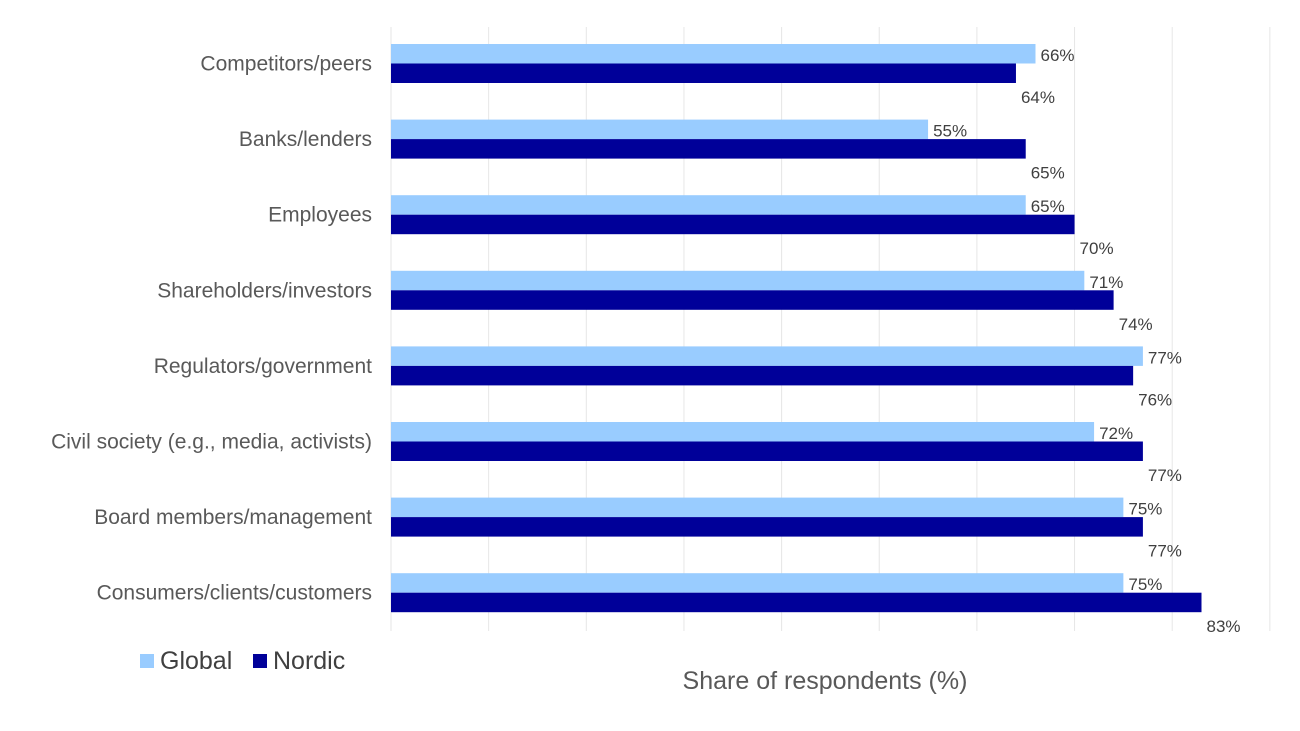 The image size is (1300, 731). I want to click on value-label-global-employees: 65%, so click(1048, 206).